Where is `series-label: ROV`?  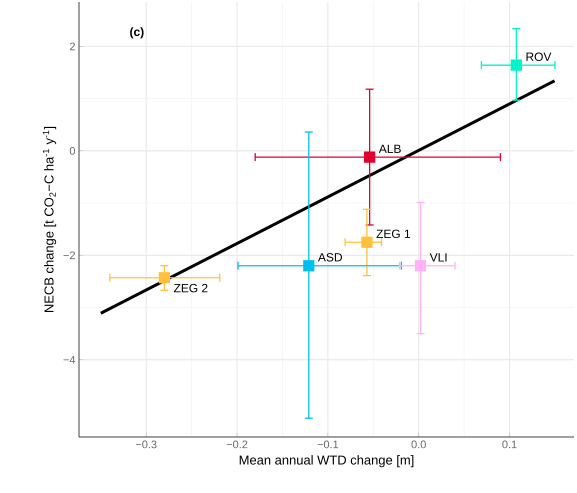
series-label: ROV is located at coordinates (539, 56).